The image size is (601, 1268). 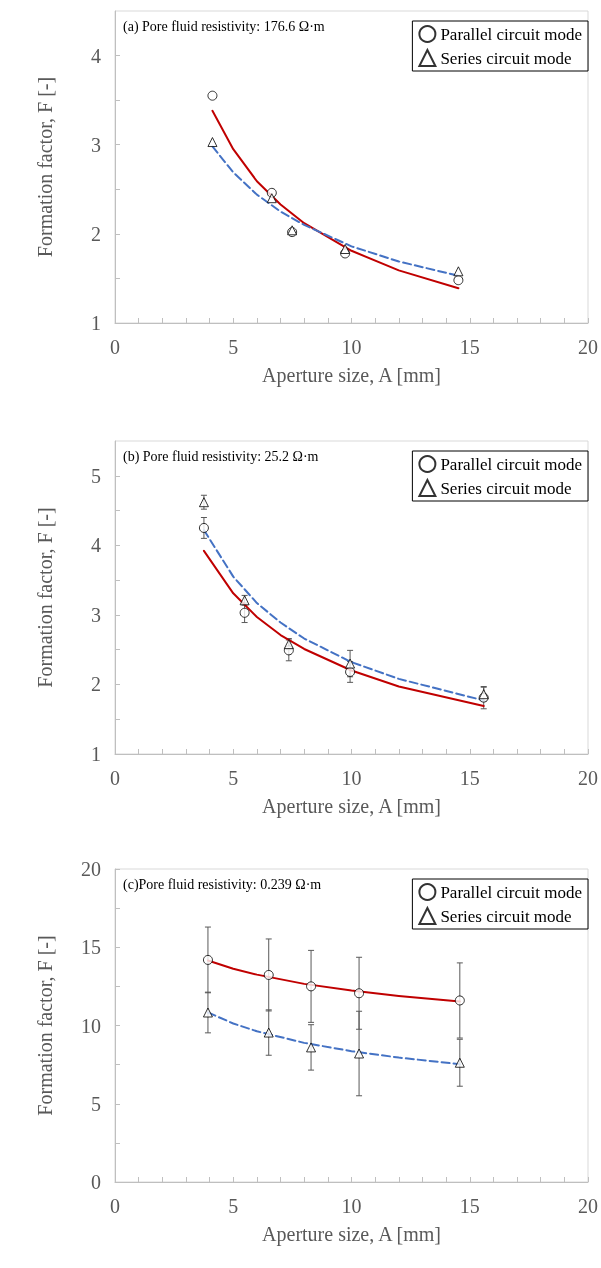 I want to click on annotation: (c)Pore fluid resistivity: 0.239 Ω·m, so click(x=222, y=884).